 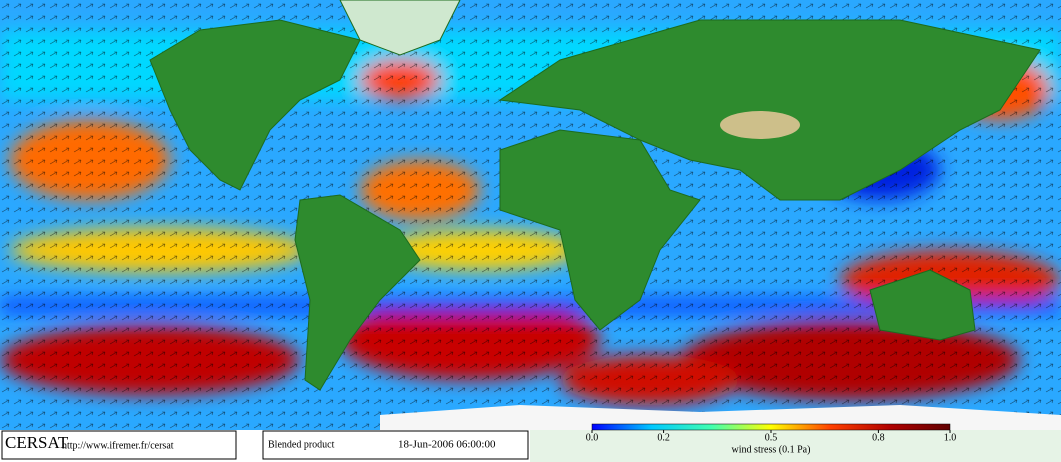 I want to click on footer-bg, so click(x=795, y=446).